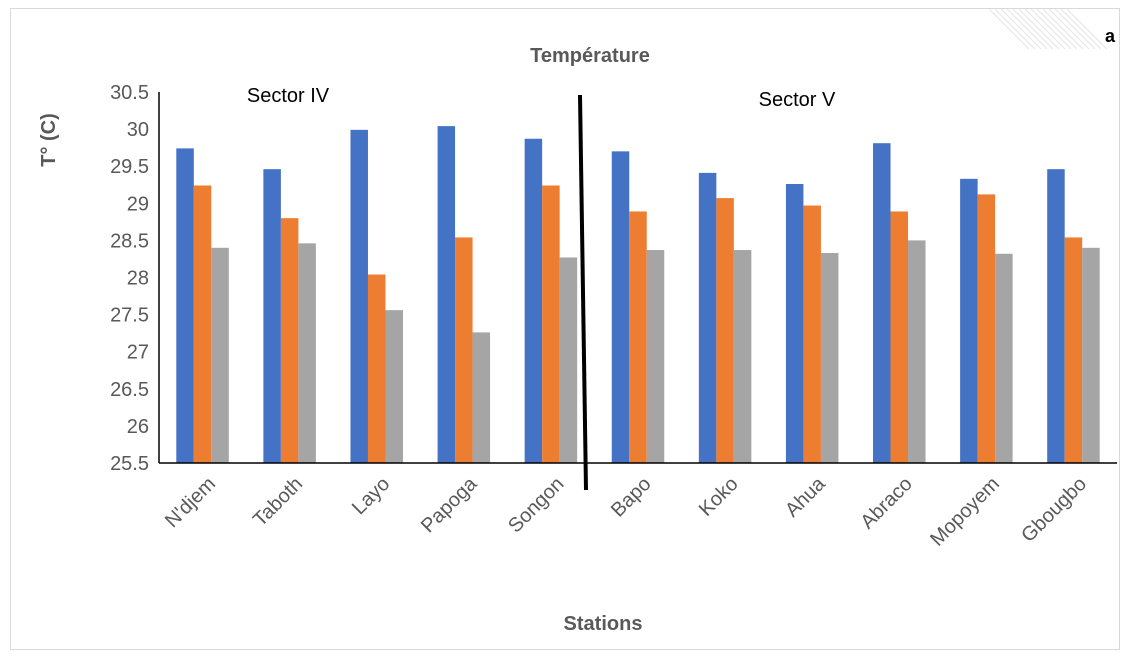 This screenshot has height=658, width=1138. What do you see at coordinates (190, 502) in the screenshot?
I see `x-tick-label: N'djem` at bounding box center [190, 502].